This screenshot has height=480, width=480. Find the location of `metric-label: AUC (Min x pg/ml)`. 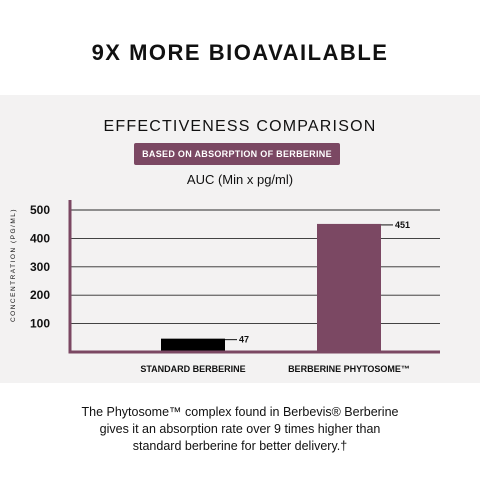

metric-label: AUC (Min x pg/ml) is located at coordinates (240, 179).